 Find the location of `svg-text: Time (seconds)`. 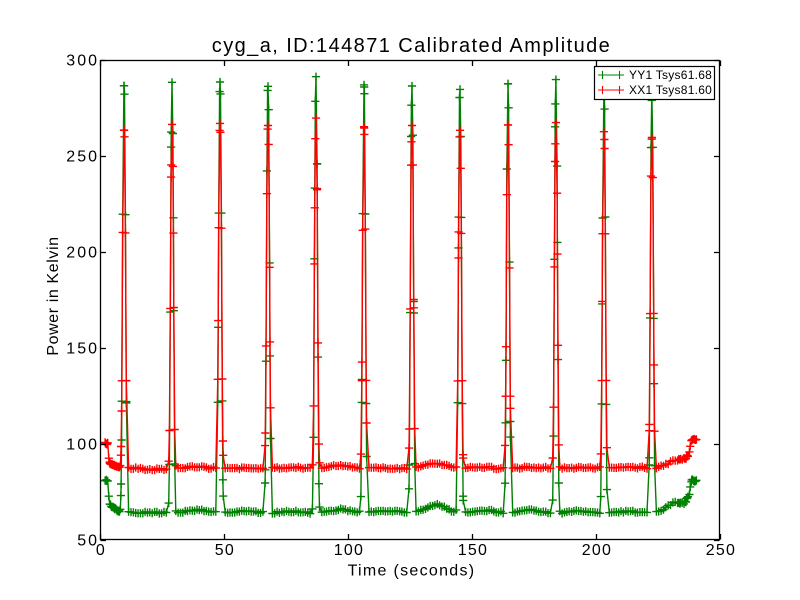

svg-text: Time (seconds) is located at coordinates (412, 571).